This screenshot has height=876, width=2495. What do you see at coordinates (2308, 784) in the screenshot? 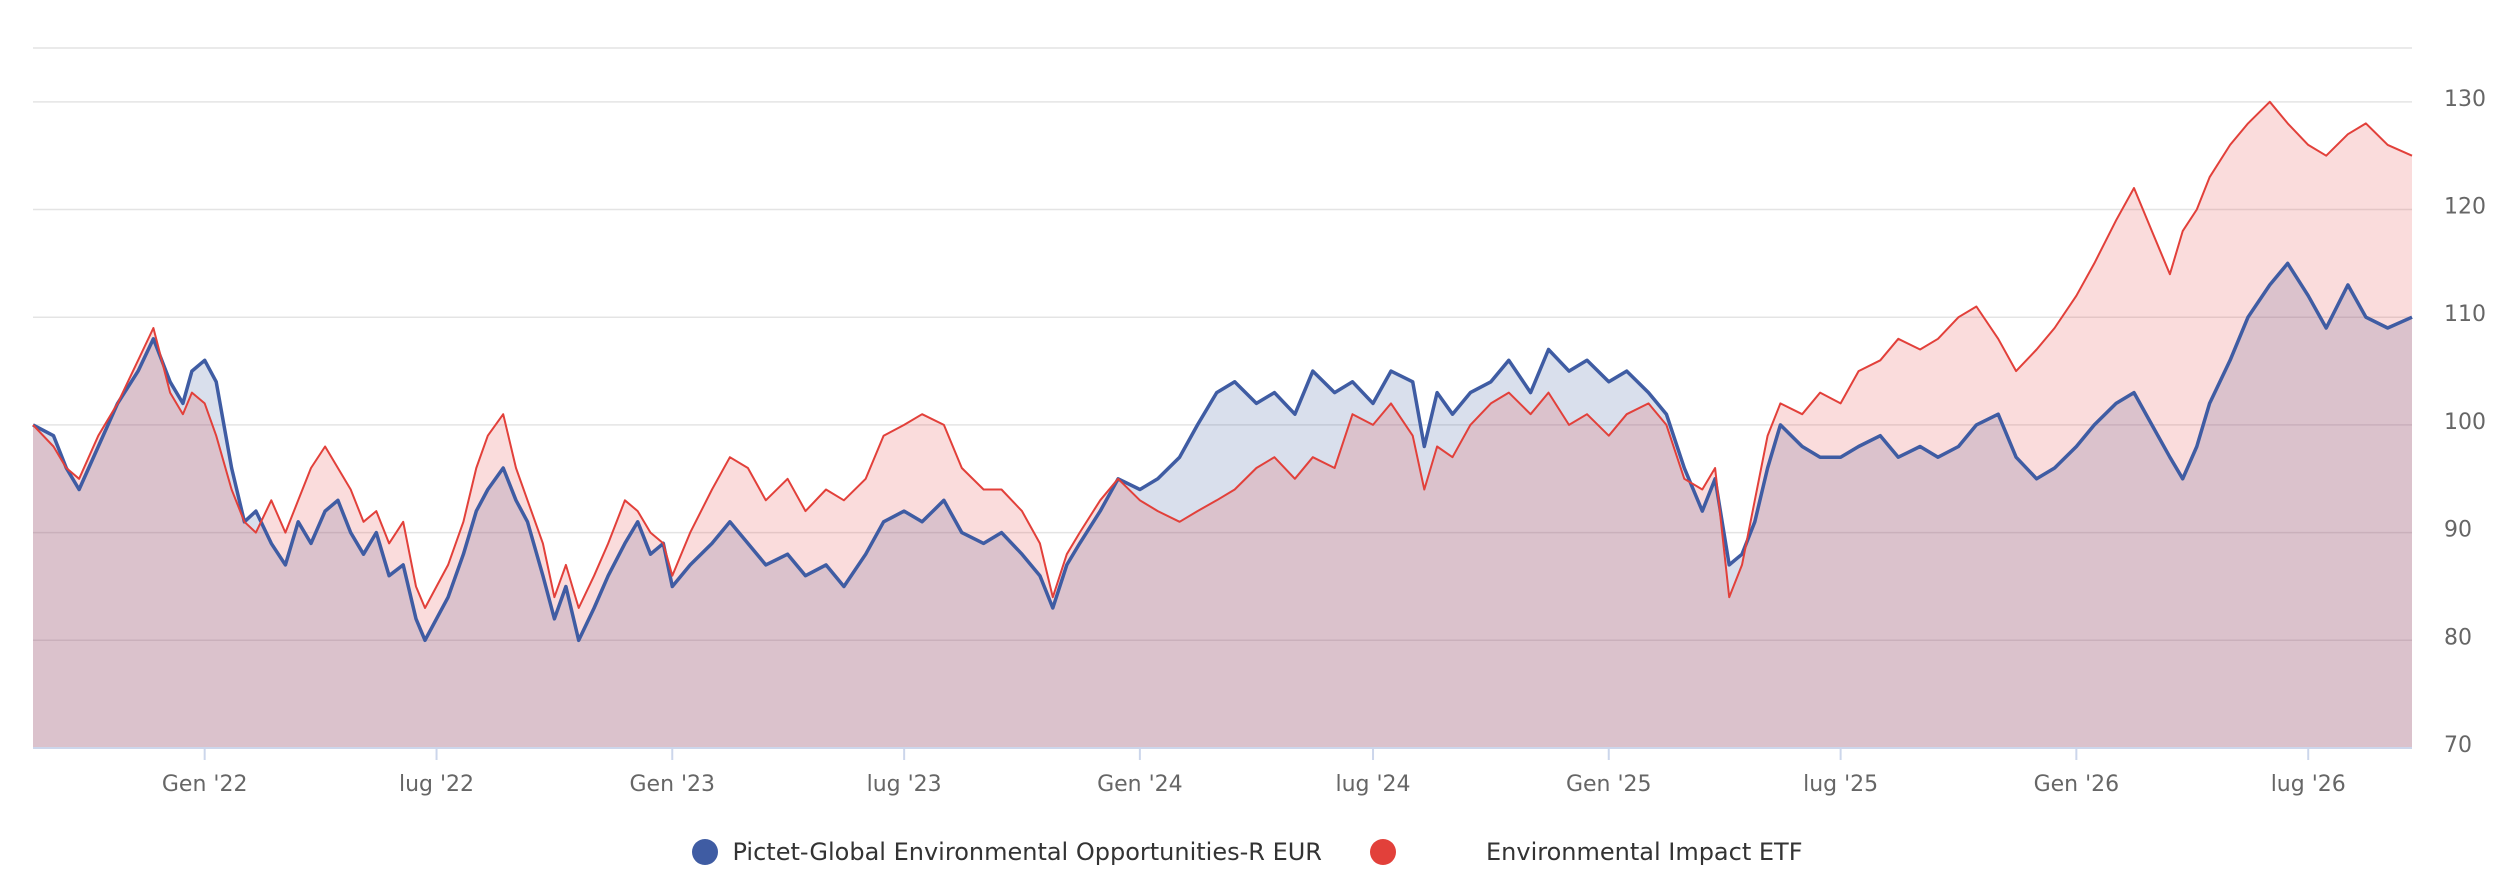
I see `x-tick-label-9: lug '26` at bounding box center [2308, 784].